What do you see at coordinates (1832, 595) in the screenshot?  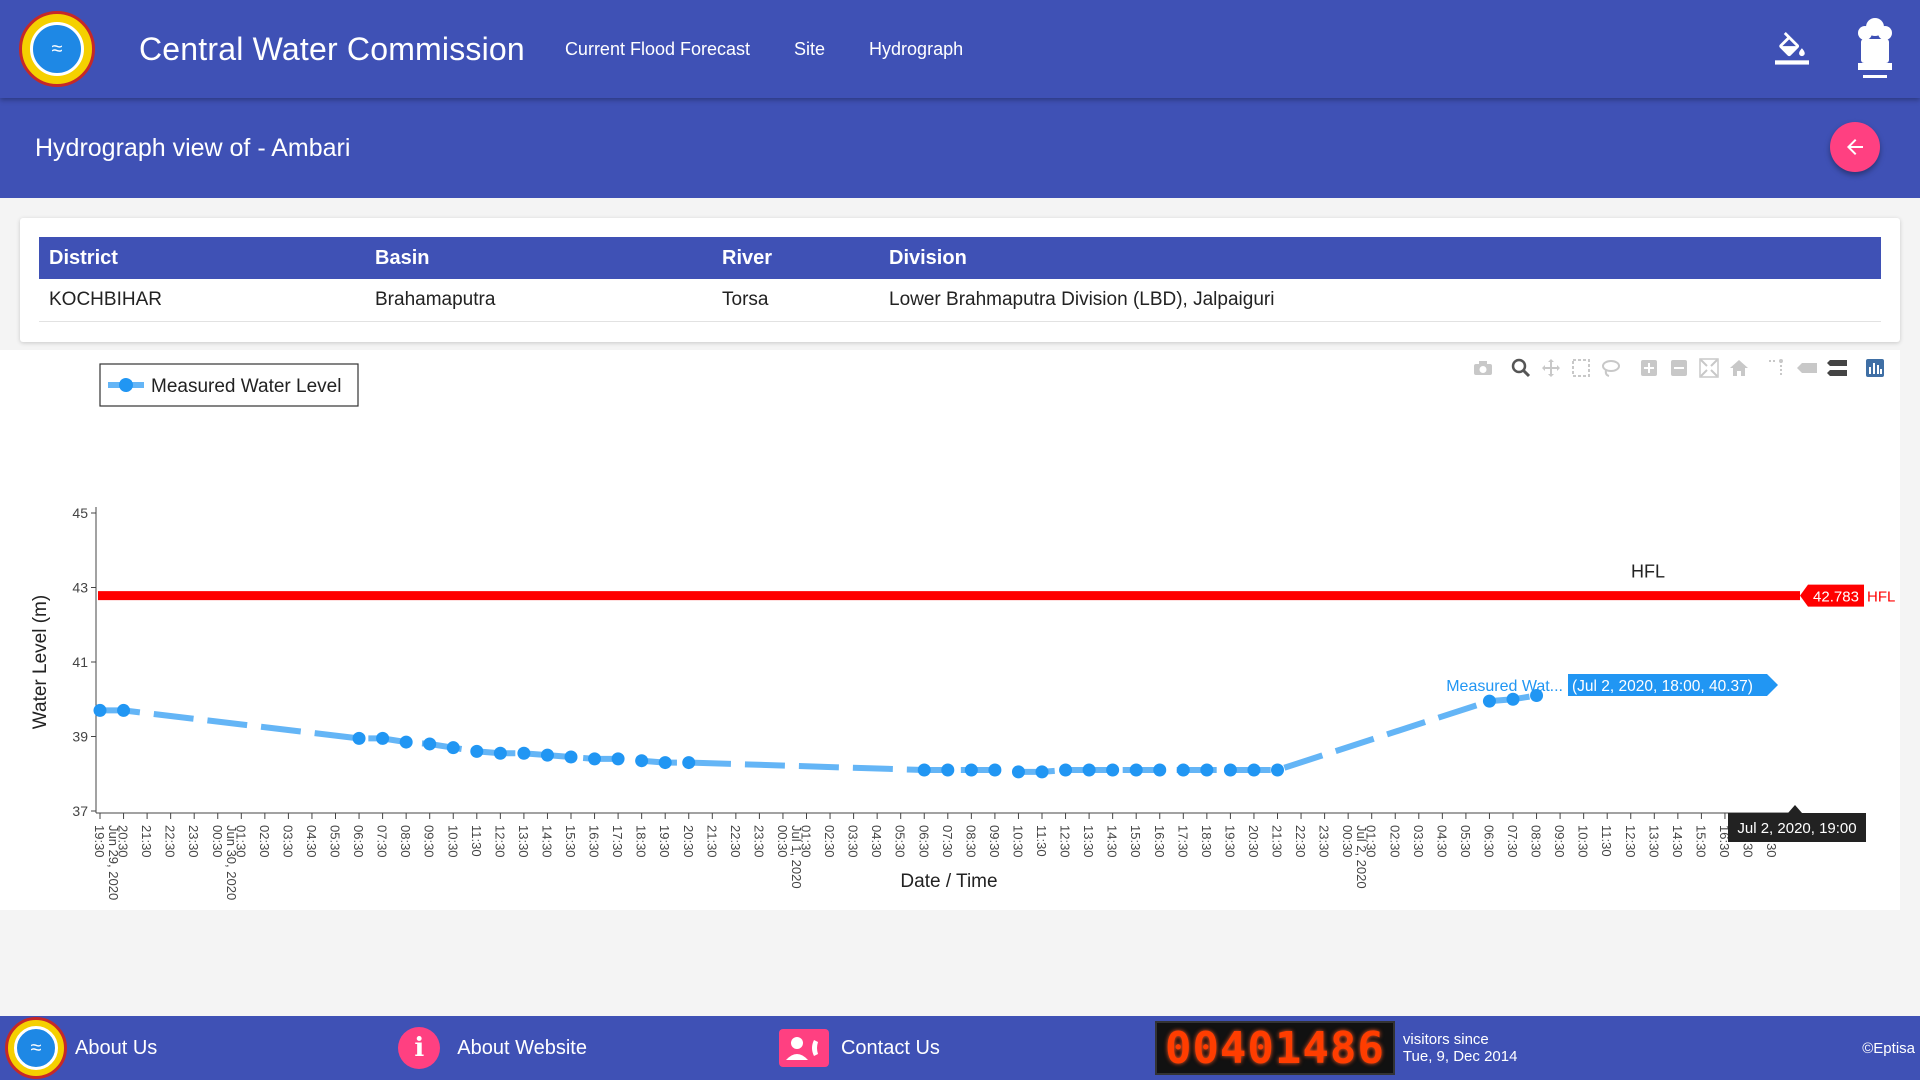 I see `hfl-hover-box` at bounding box center [1832, 595].